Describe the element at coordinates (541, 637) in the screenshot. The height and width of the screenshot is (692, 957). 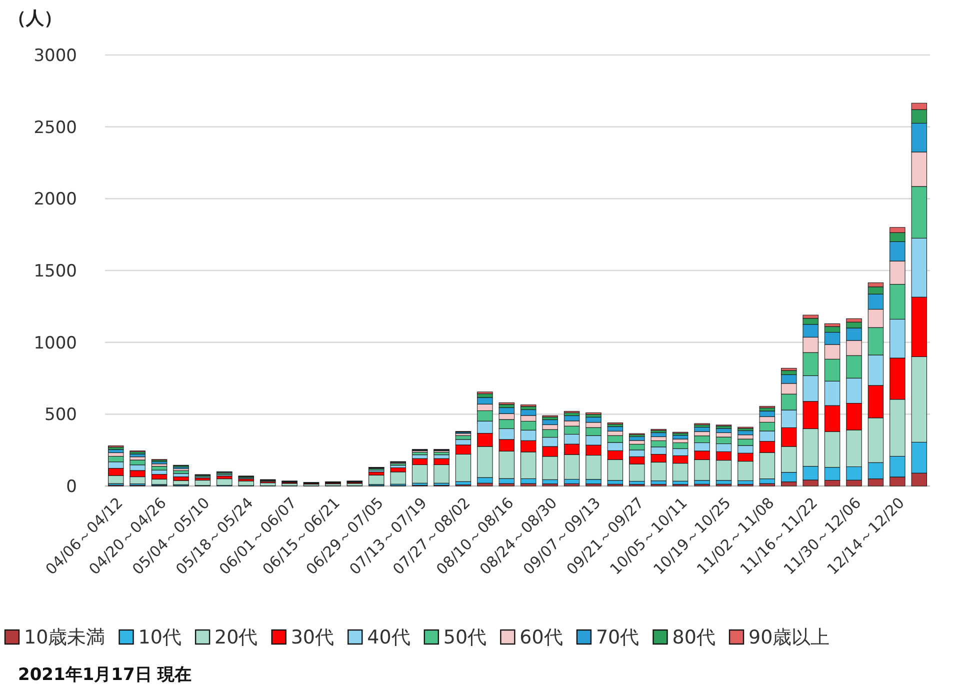
I see `legend-label: 60代` at that location.